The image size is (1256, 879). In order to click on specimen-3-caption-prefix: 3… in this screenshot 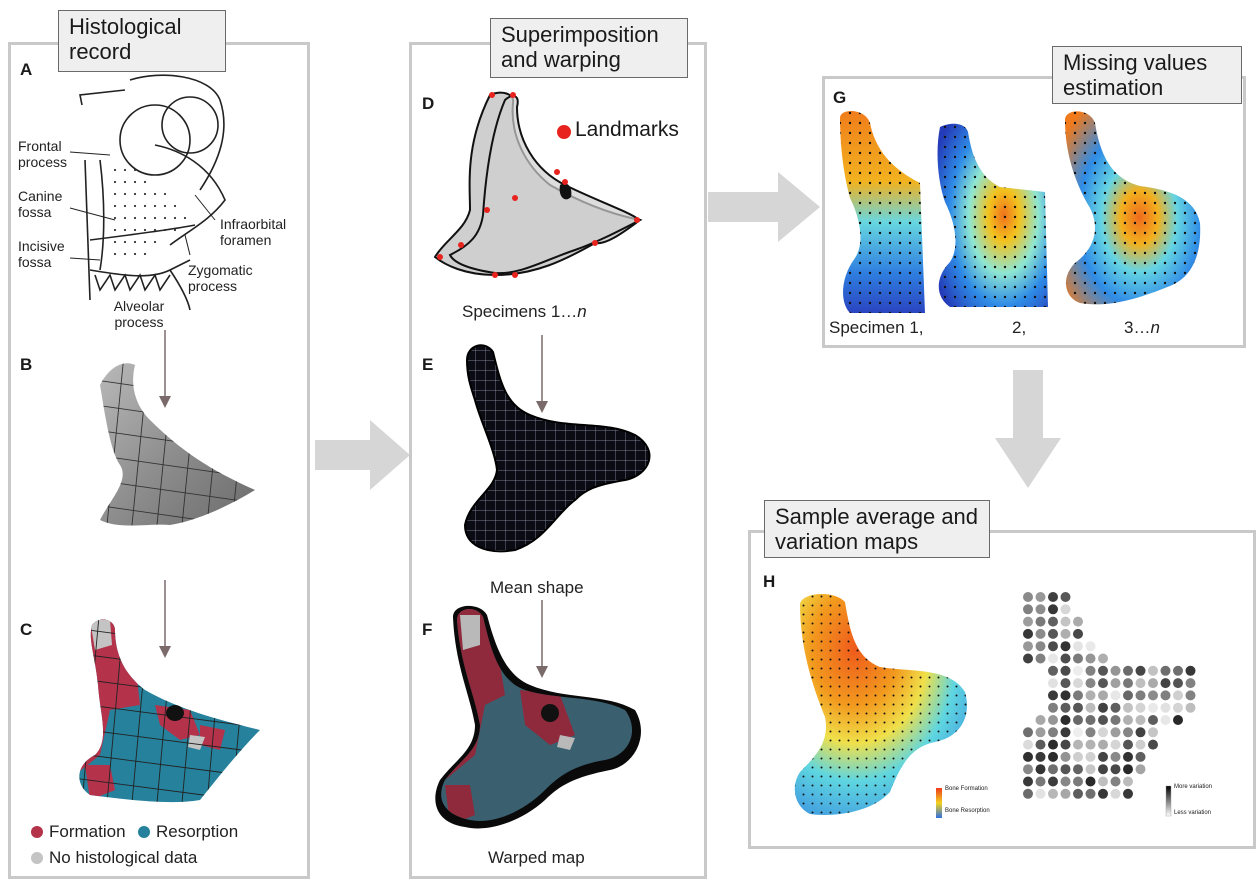, I will do `click(1137, 327)`.